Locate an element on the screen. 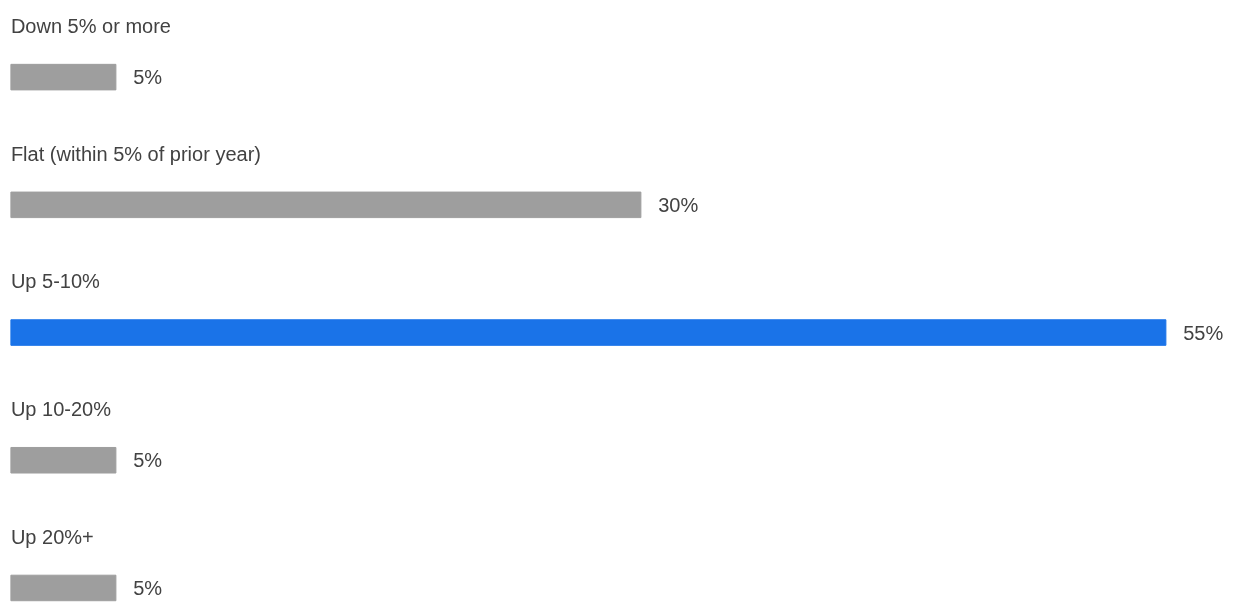 Image resolution: width=1252 pixels, height=613 pixels. y-tick-label: Down 5% or more is located at coordinates (90, 26).